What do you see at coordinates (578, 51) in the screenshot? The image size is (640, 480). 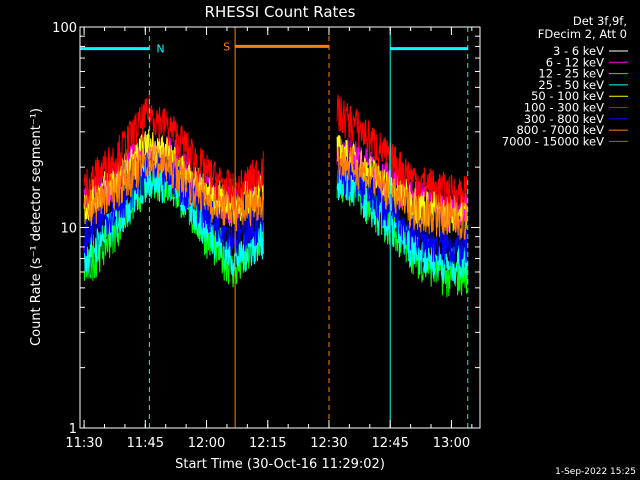 I see `legend-entry-0: 3 - 6 keV` at bounding box center [578, 51].